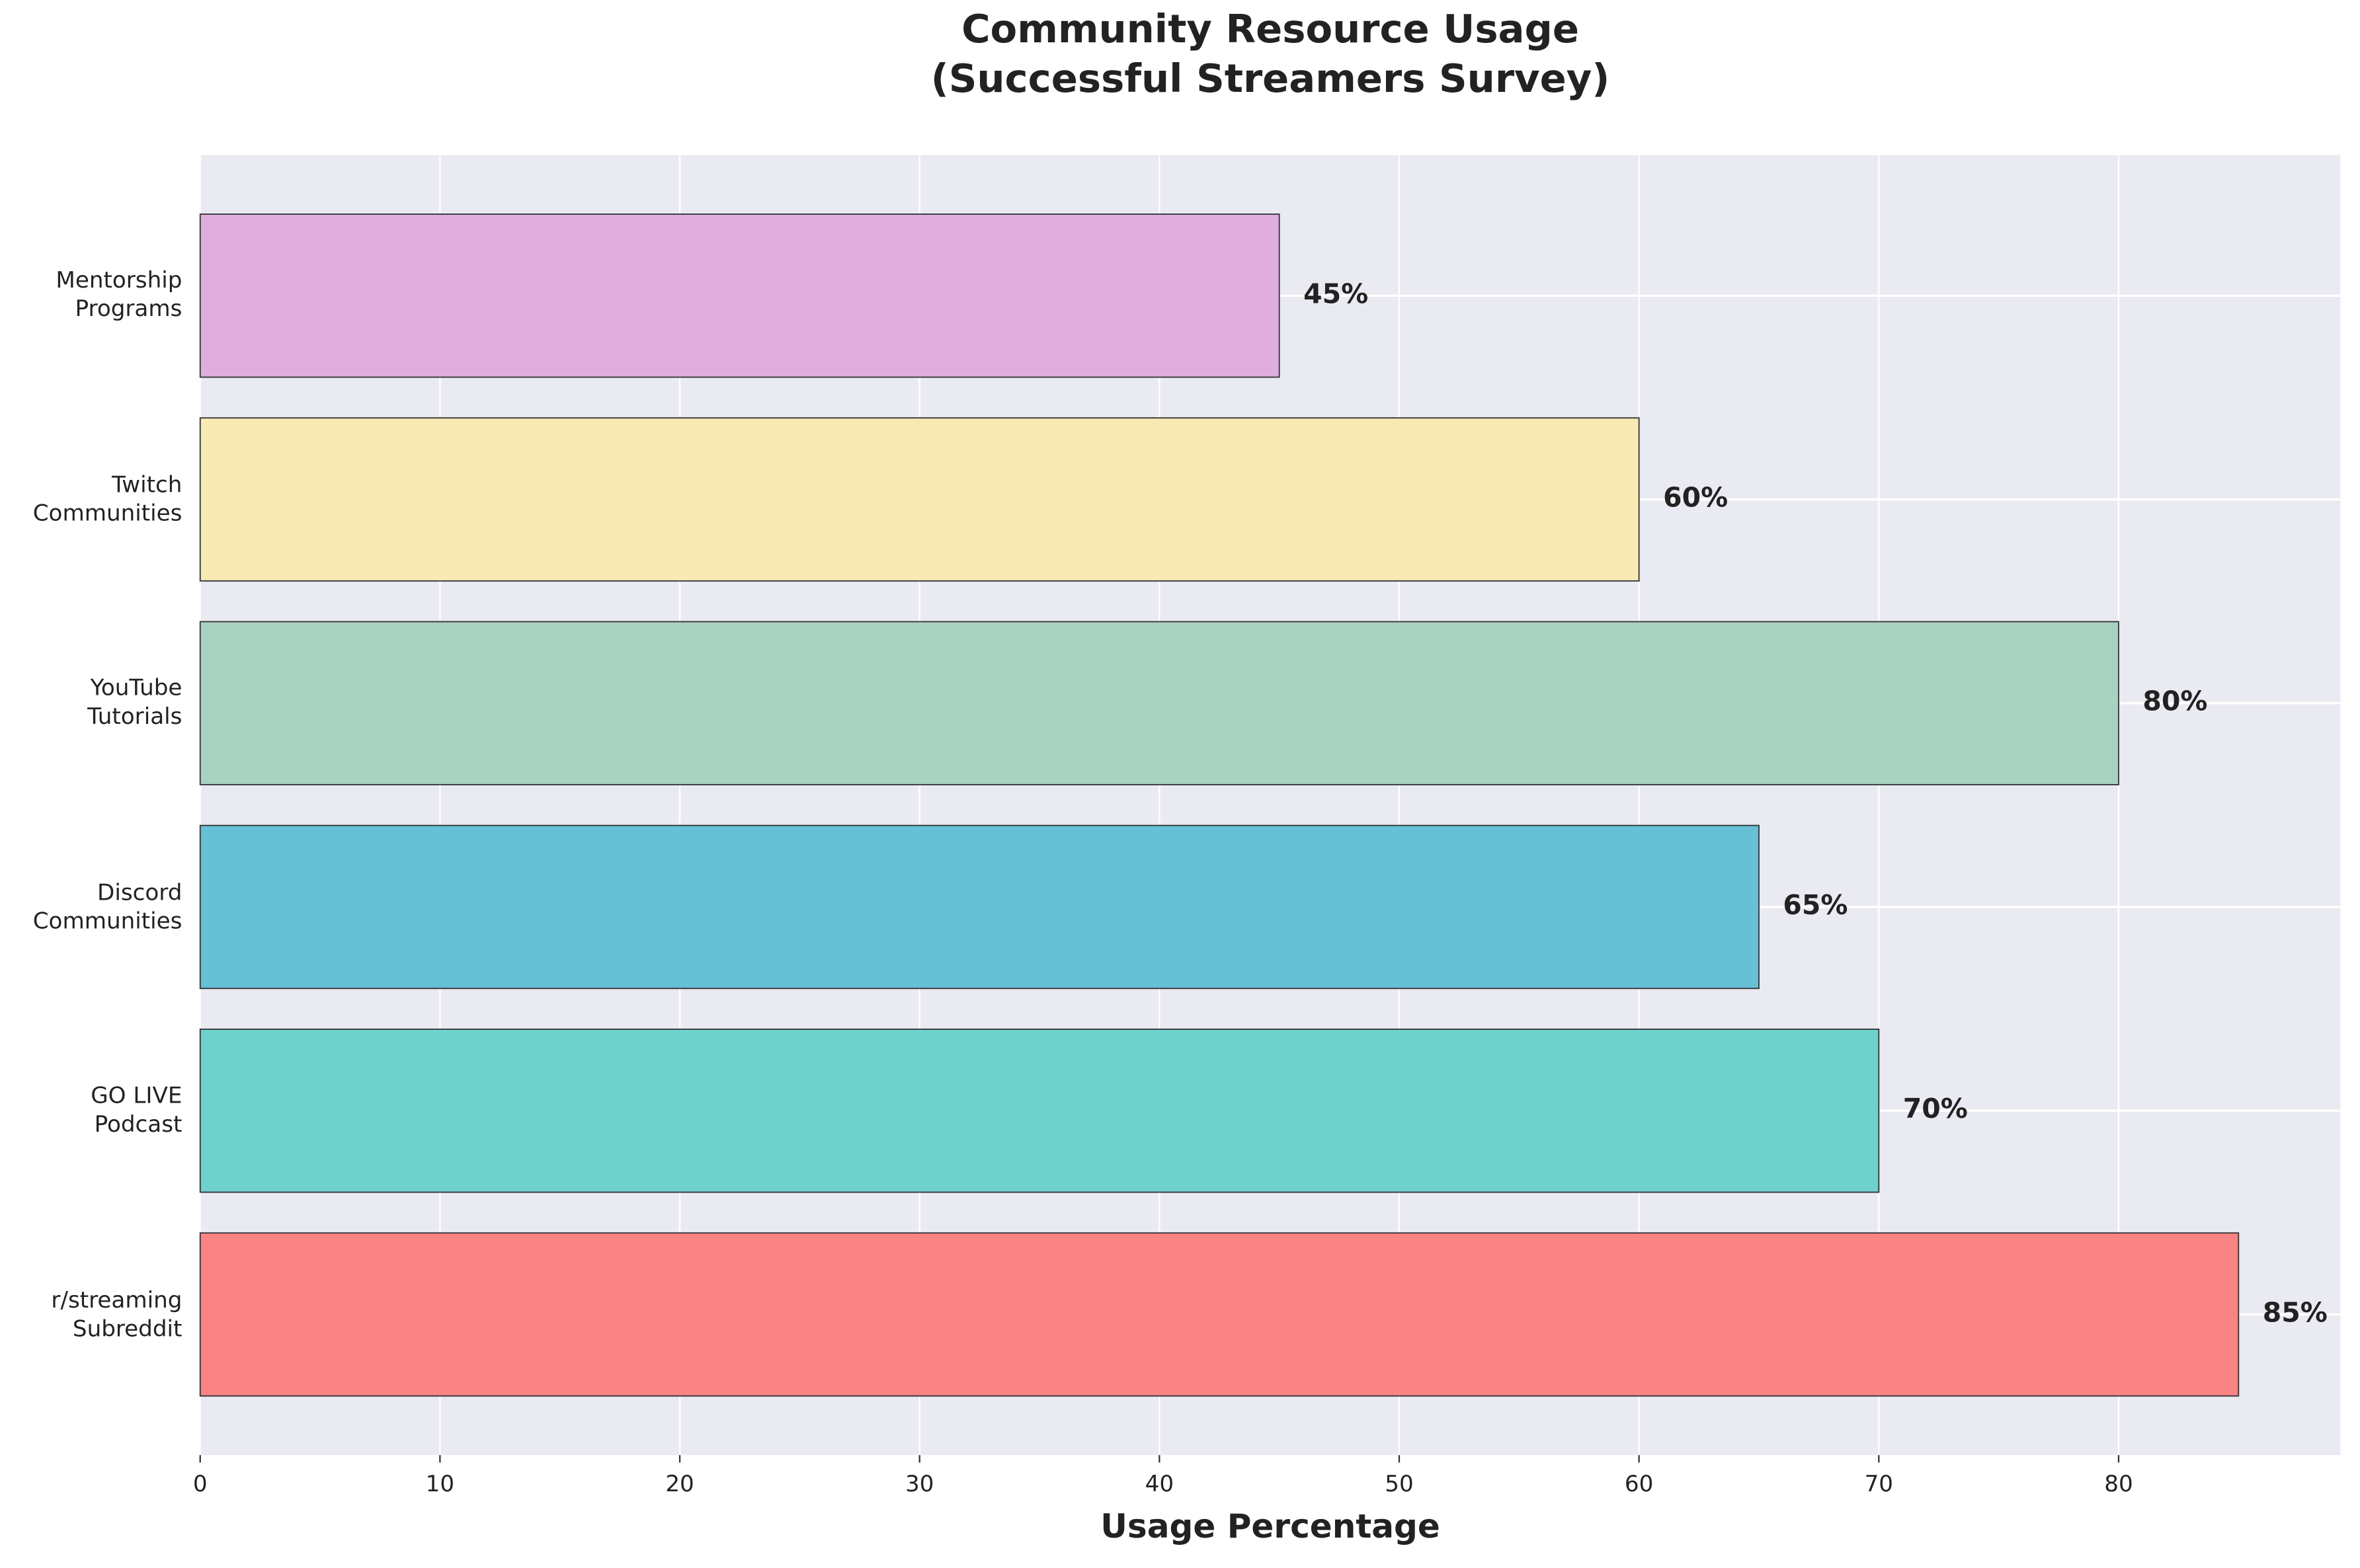  I want to click on x-tick-label: 0, so click(200, 1484).